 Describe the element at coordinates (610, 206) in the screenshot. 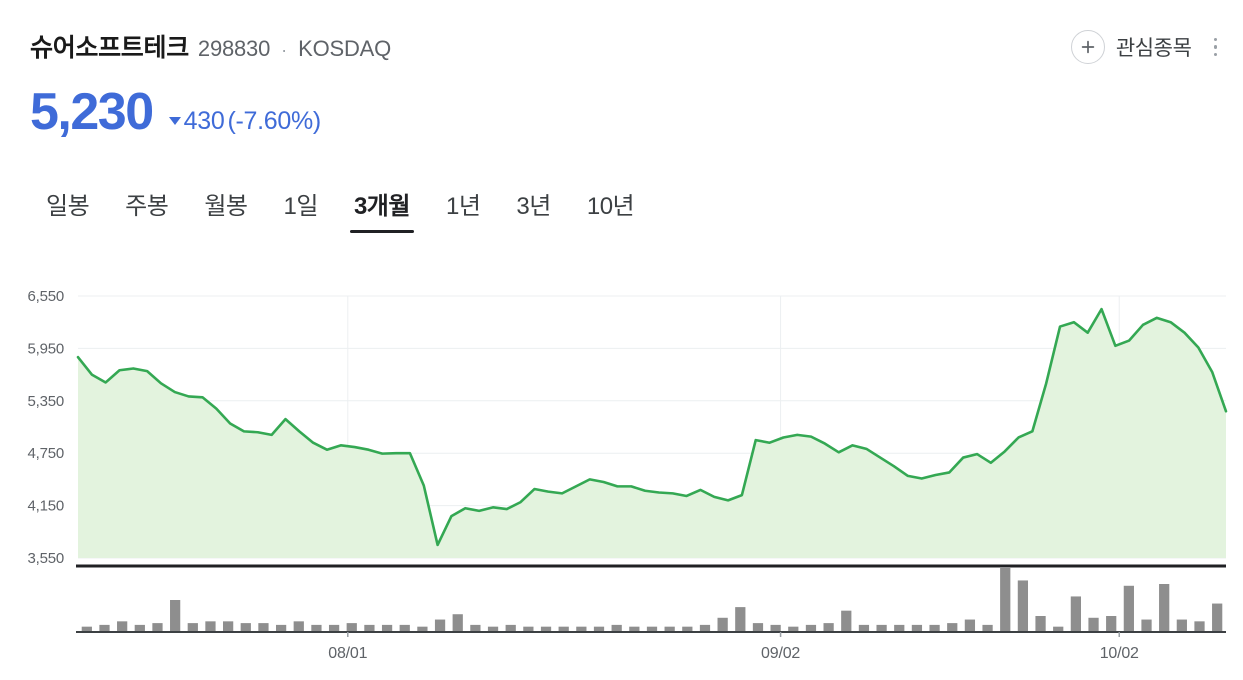

I see `tab-8: 10년` at that location.